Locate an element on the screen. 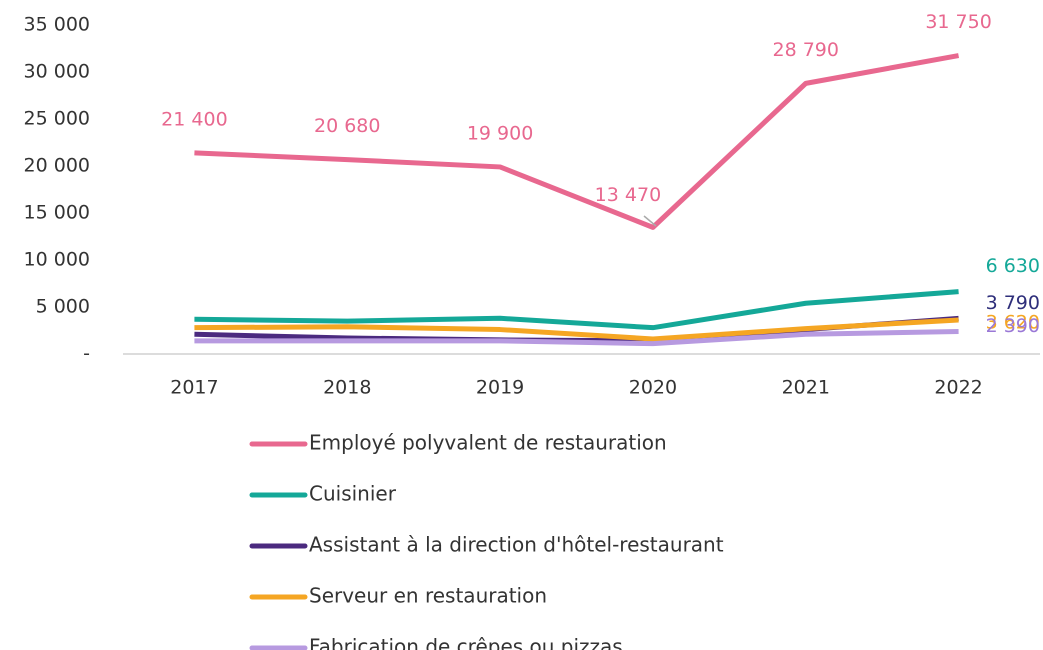  x-tick-label: 2020 is located at coordinates (653, 388).